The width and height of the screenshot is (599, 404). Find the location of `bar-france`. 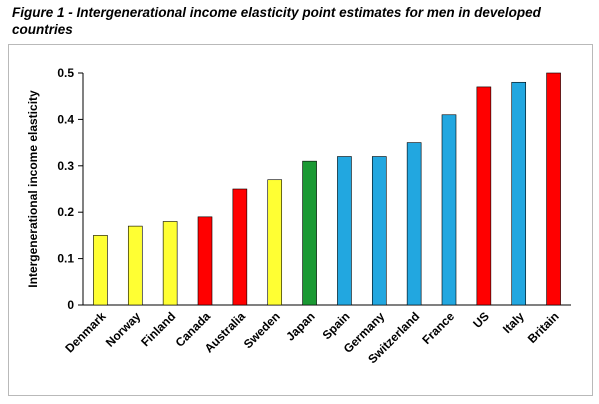

bar-france is located at coordinates (449, 210).